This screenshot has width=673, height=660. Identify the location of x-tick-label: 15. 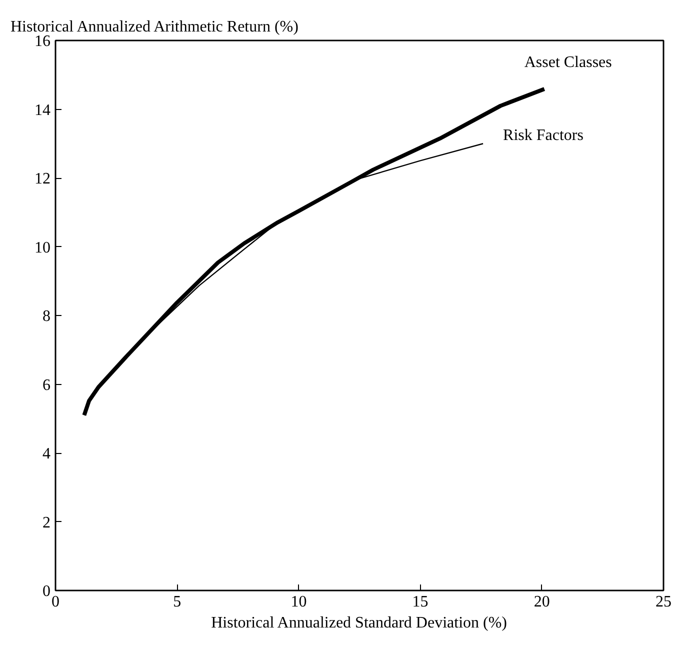
(420, 602).